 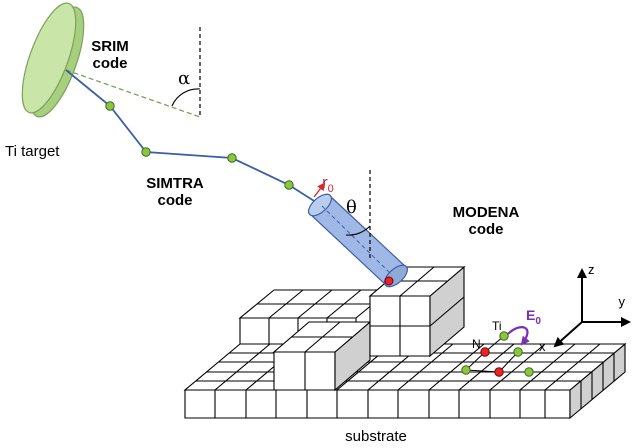 I want to click on e0-sub: 0, so click(x=538, y=321).